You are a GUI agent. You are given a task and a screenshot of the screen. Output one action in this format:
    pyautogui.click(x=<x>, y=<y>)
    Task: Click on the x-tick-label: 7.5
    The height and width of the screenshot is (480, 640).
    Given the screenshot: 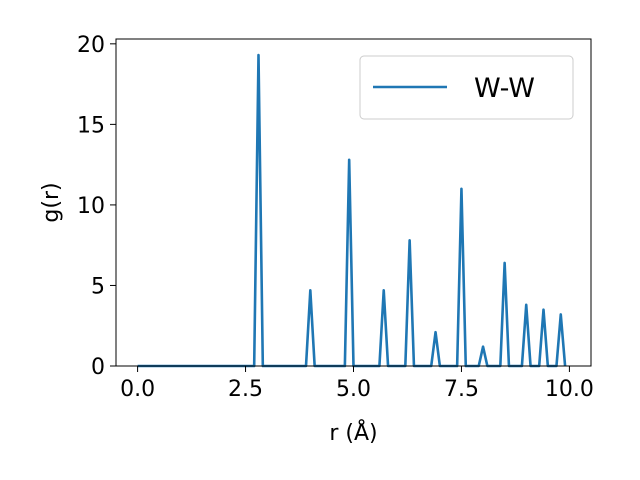 What is the action you would take?
    pyautogui.click(x=461, y=389)
    